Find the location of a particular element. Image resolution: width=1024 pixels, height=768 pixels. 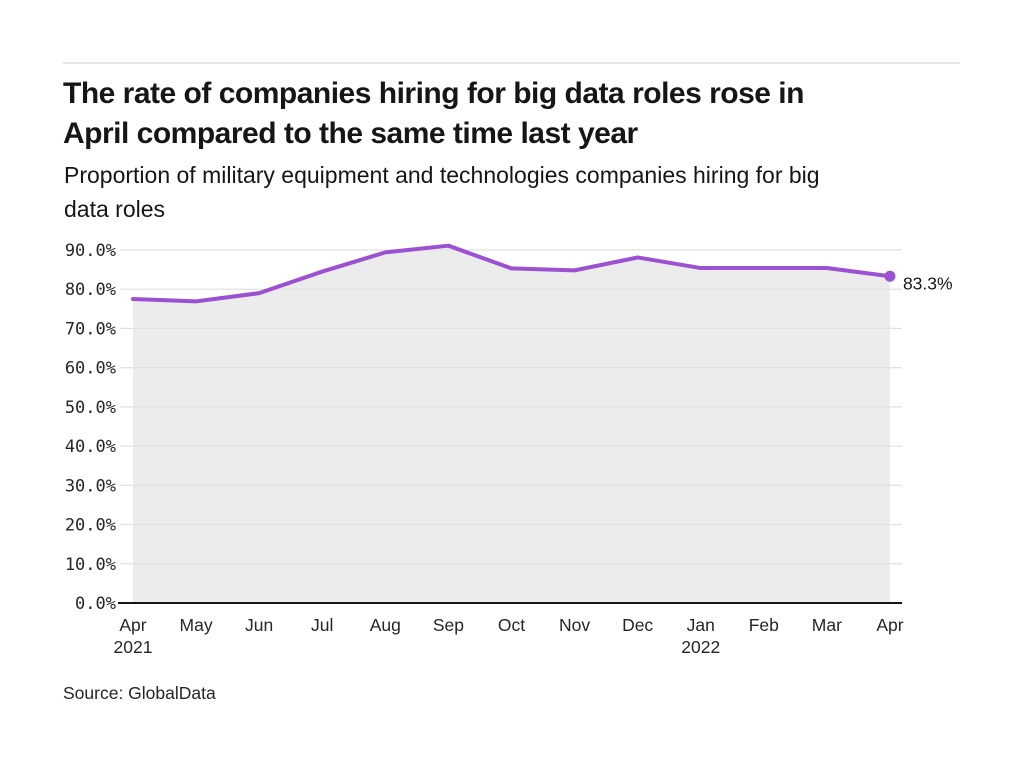

x-tick-label: Oct is located at coordinates (511, 625).